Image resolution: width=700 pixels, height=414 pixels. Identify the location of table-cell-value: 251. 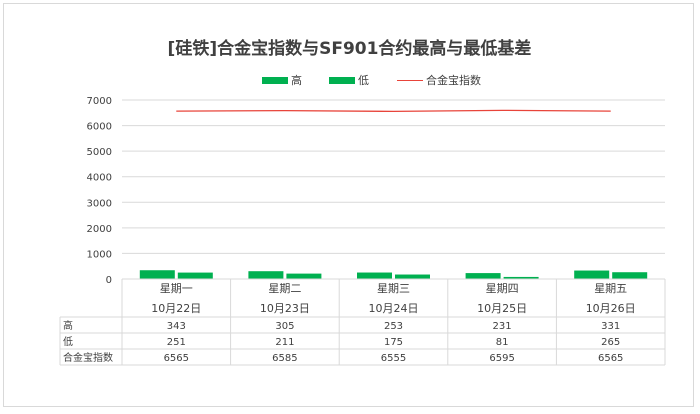
(176, 342).